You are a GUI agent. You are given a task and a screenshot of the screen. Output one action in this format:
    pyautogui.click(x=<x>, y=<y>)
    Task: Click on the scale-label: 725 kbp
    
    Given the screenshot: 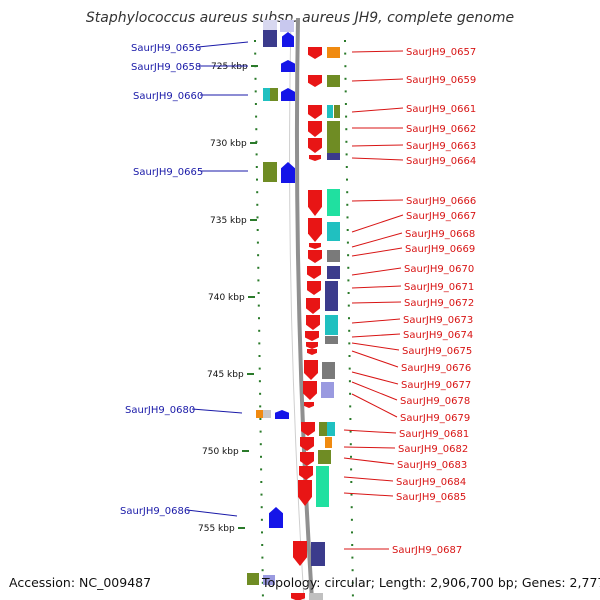 What is the action you would take?
    pyautogui.click(x=229, y=67)
    